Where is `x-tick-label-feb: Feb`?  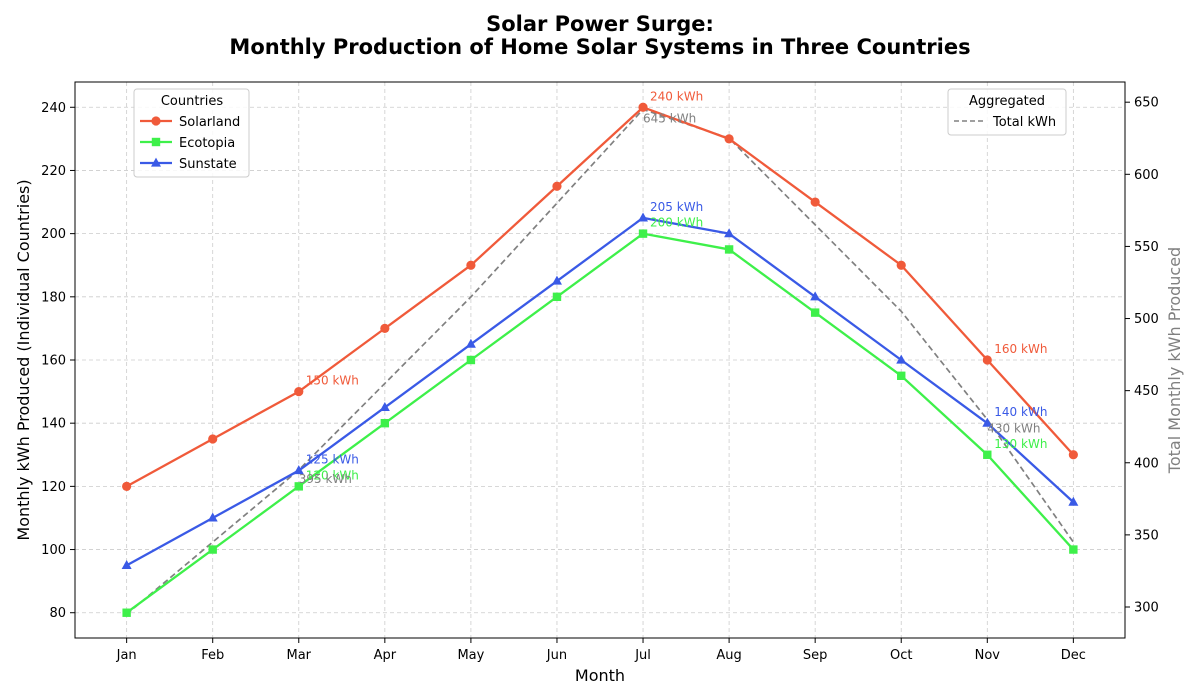
x-tick-label-feb: Feb is located at coordinates (212, 655).